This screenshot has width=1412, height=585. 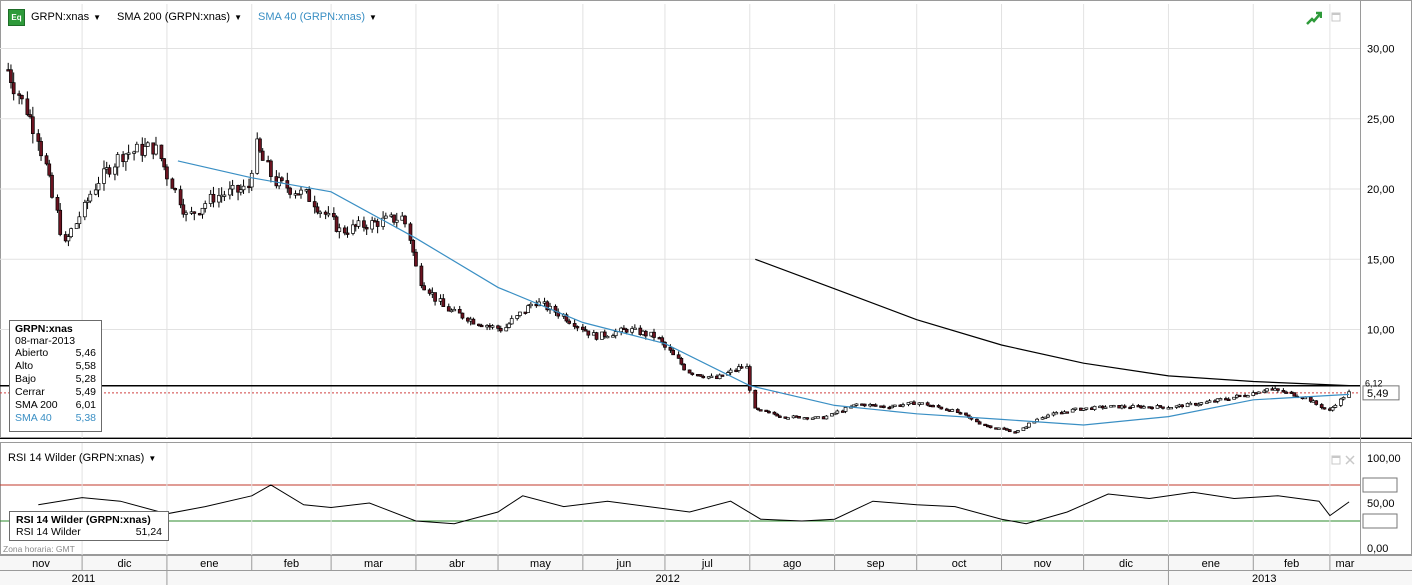 What do you see at coordinates (1381, 50) in the screenshot?
I see `price-tick-label: 30,00` at bounding box center [1381, 50].